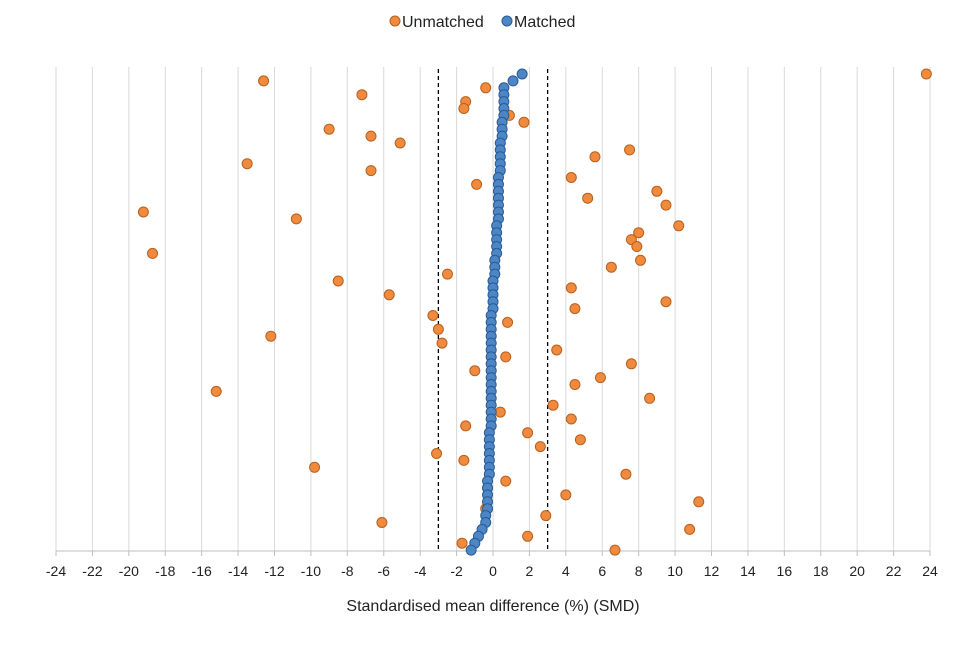 This screenshot has width=960, height=645. I want to click on x-tick-label: -10, so click(311, 571).